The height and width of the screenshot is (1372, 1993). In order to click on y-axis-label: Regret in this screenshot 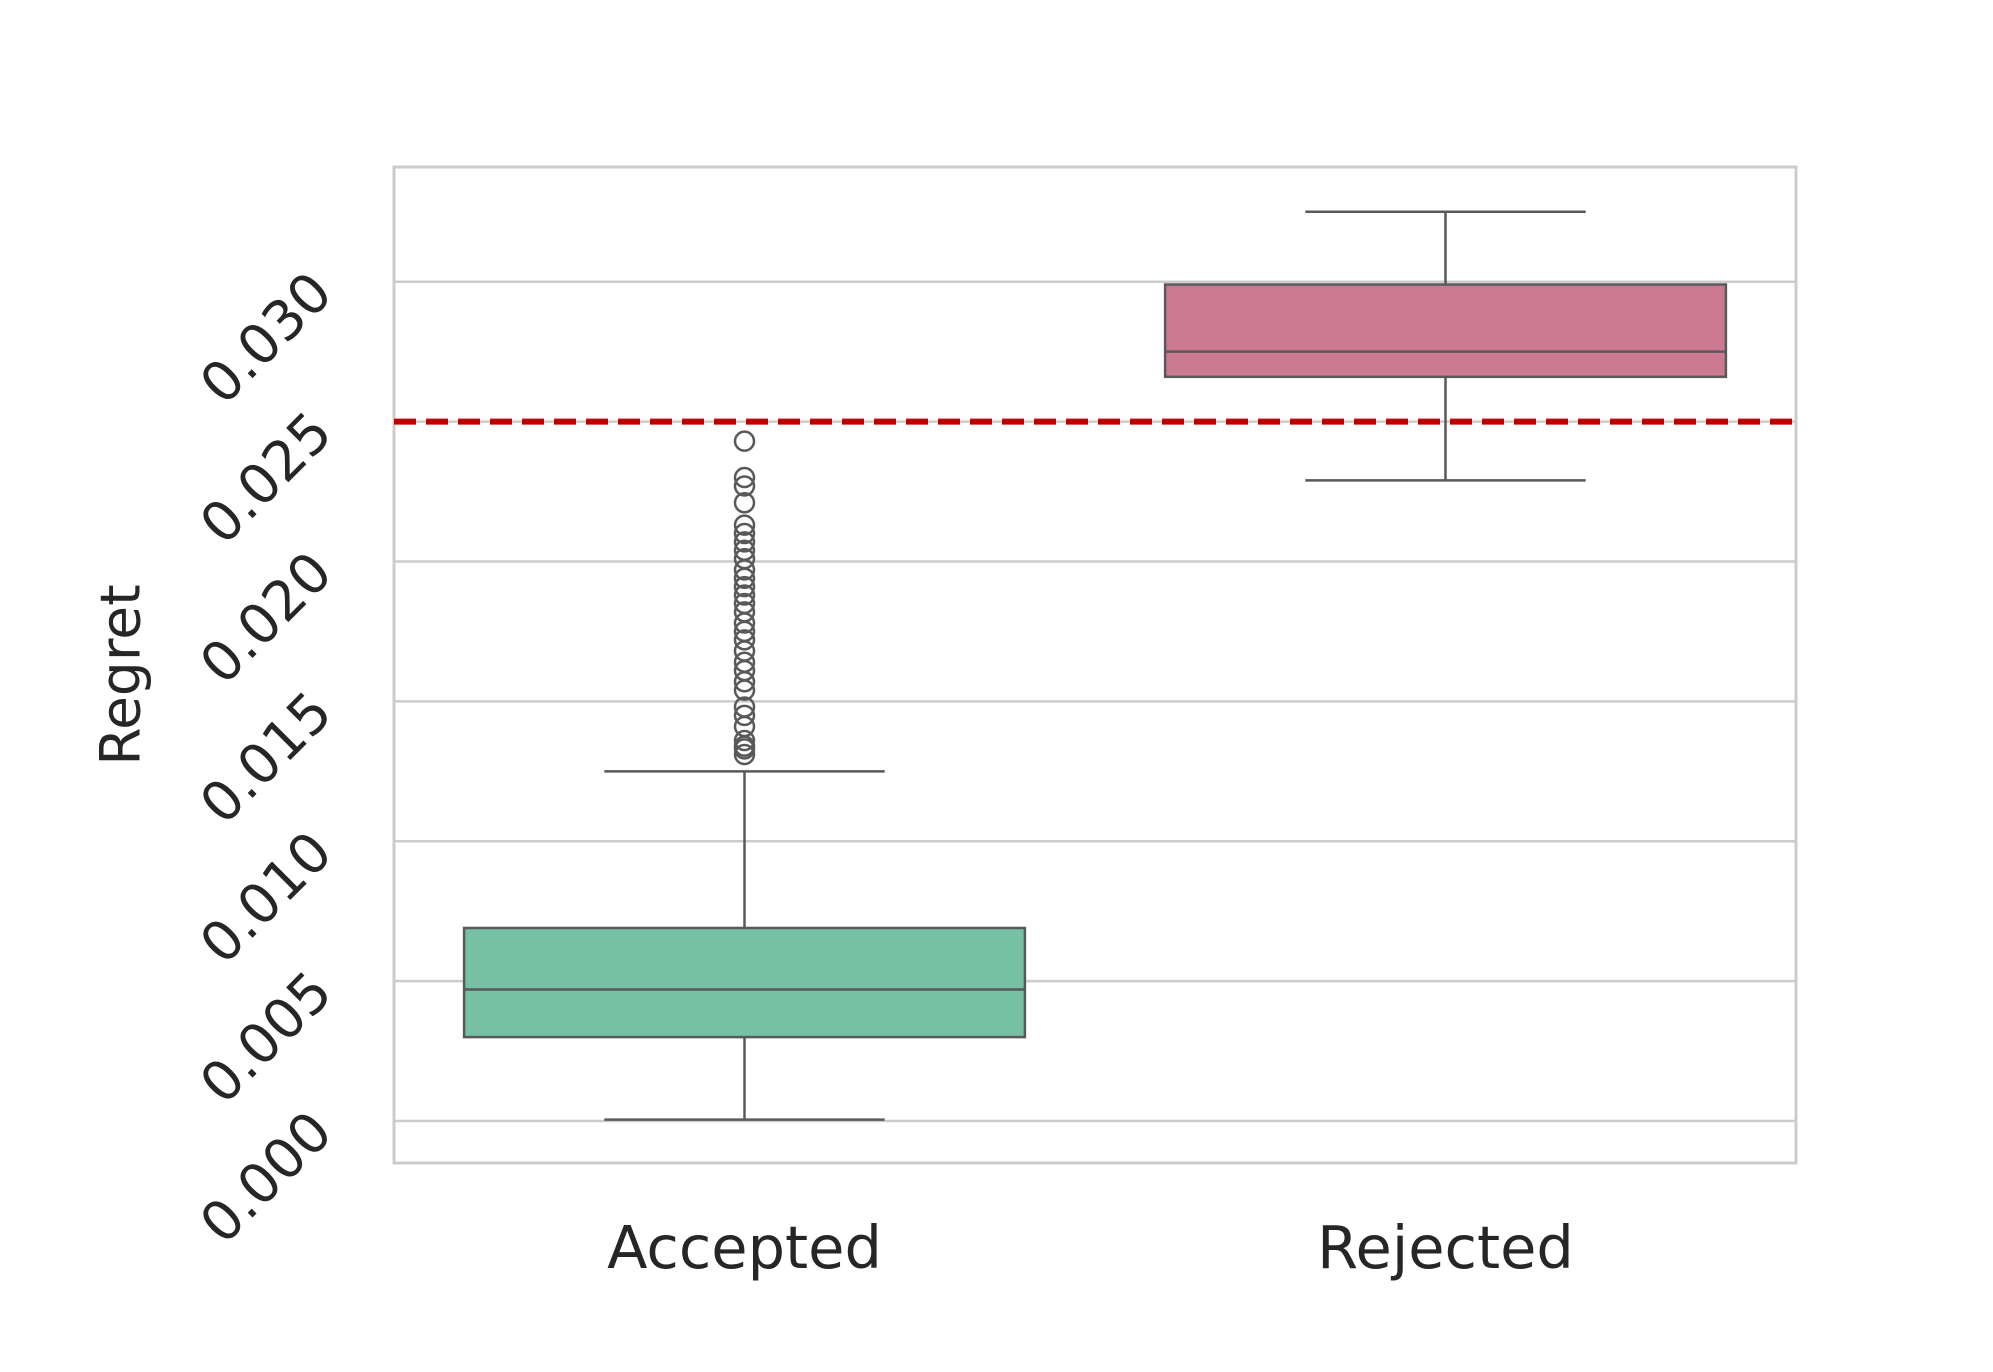, I will do `click(120, 674)`.